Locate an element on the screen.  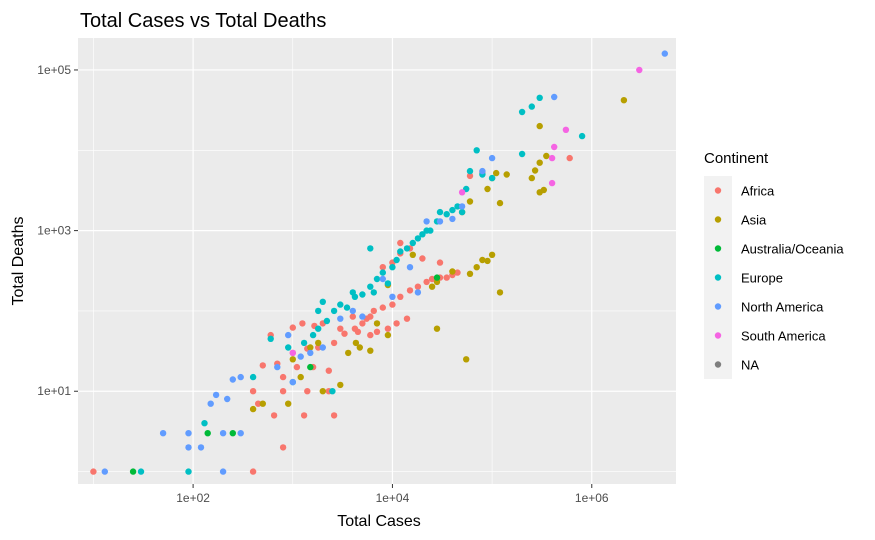
legend-label: NA is located at coordinates (750, 365).